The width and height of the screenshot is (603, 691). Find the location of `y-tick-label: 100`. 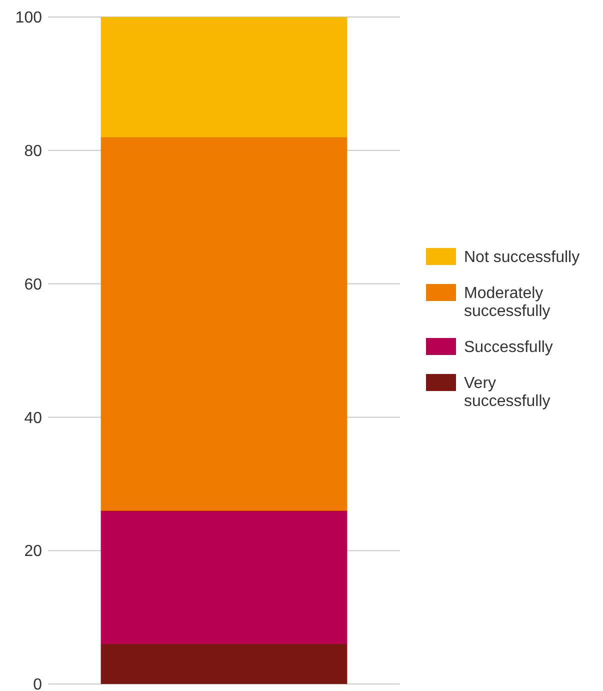

y-tick-label: 100 is located at coordinates (28, 18).